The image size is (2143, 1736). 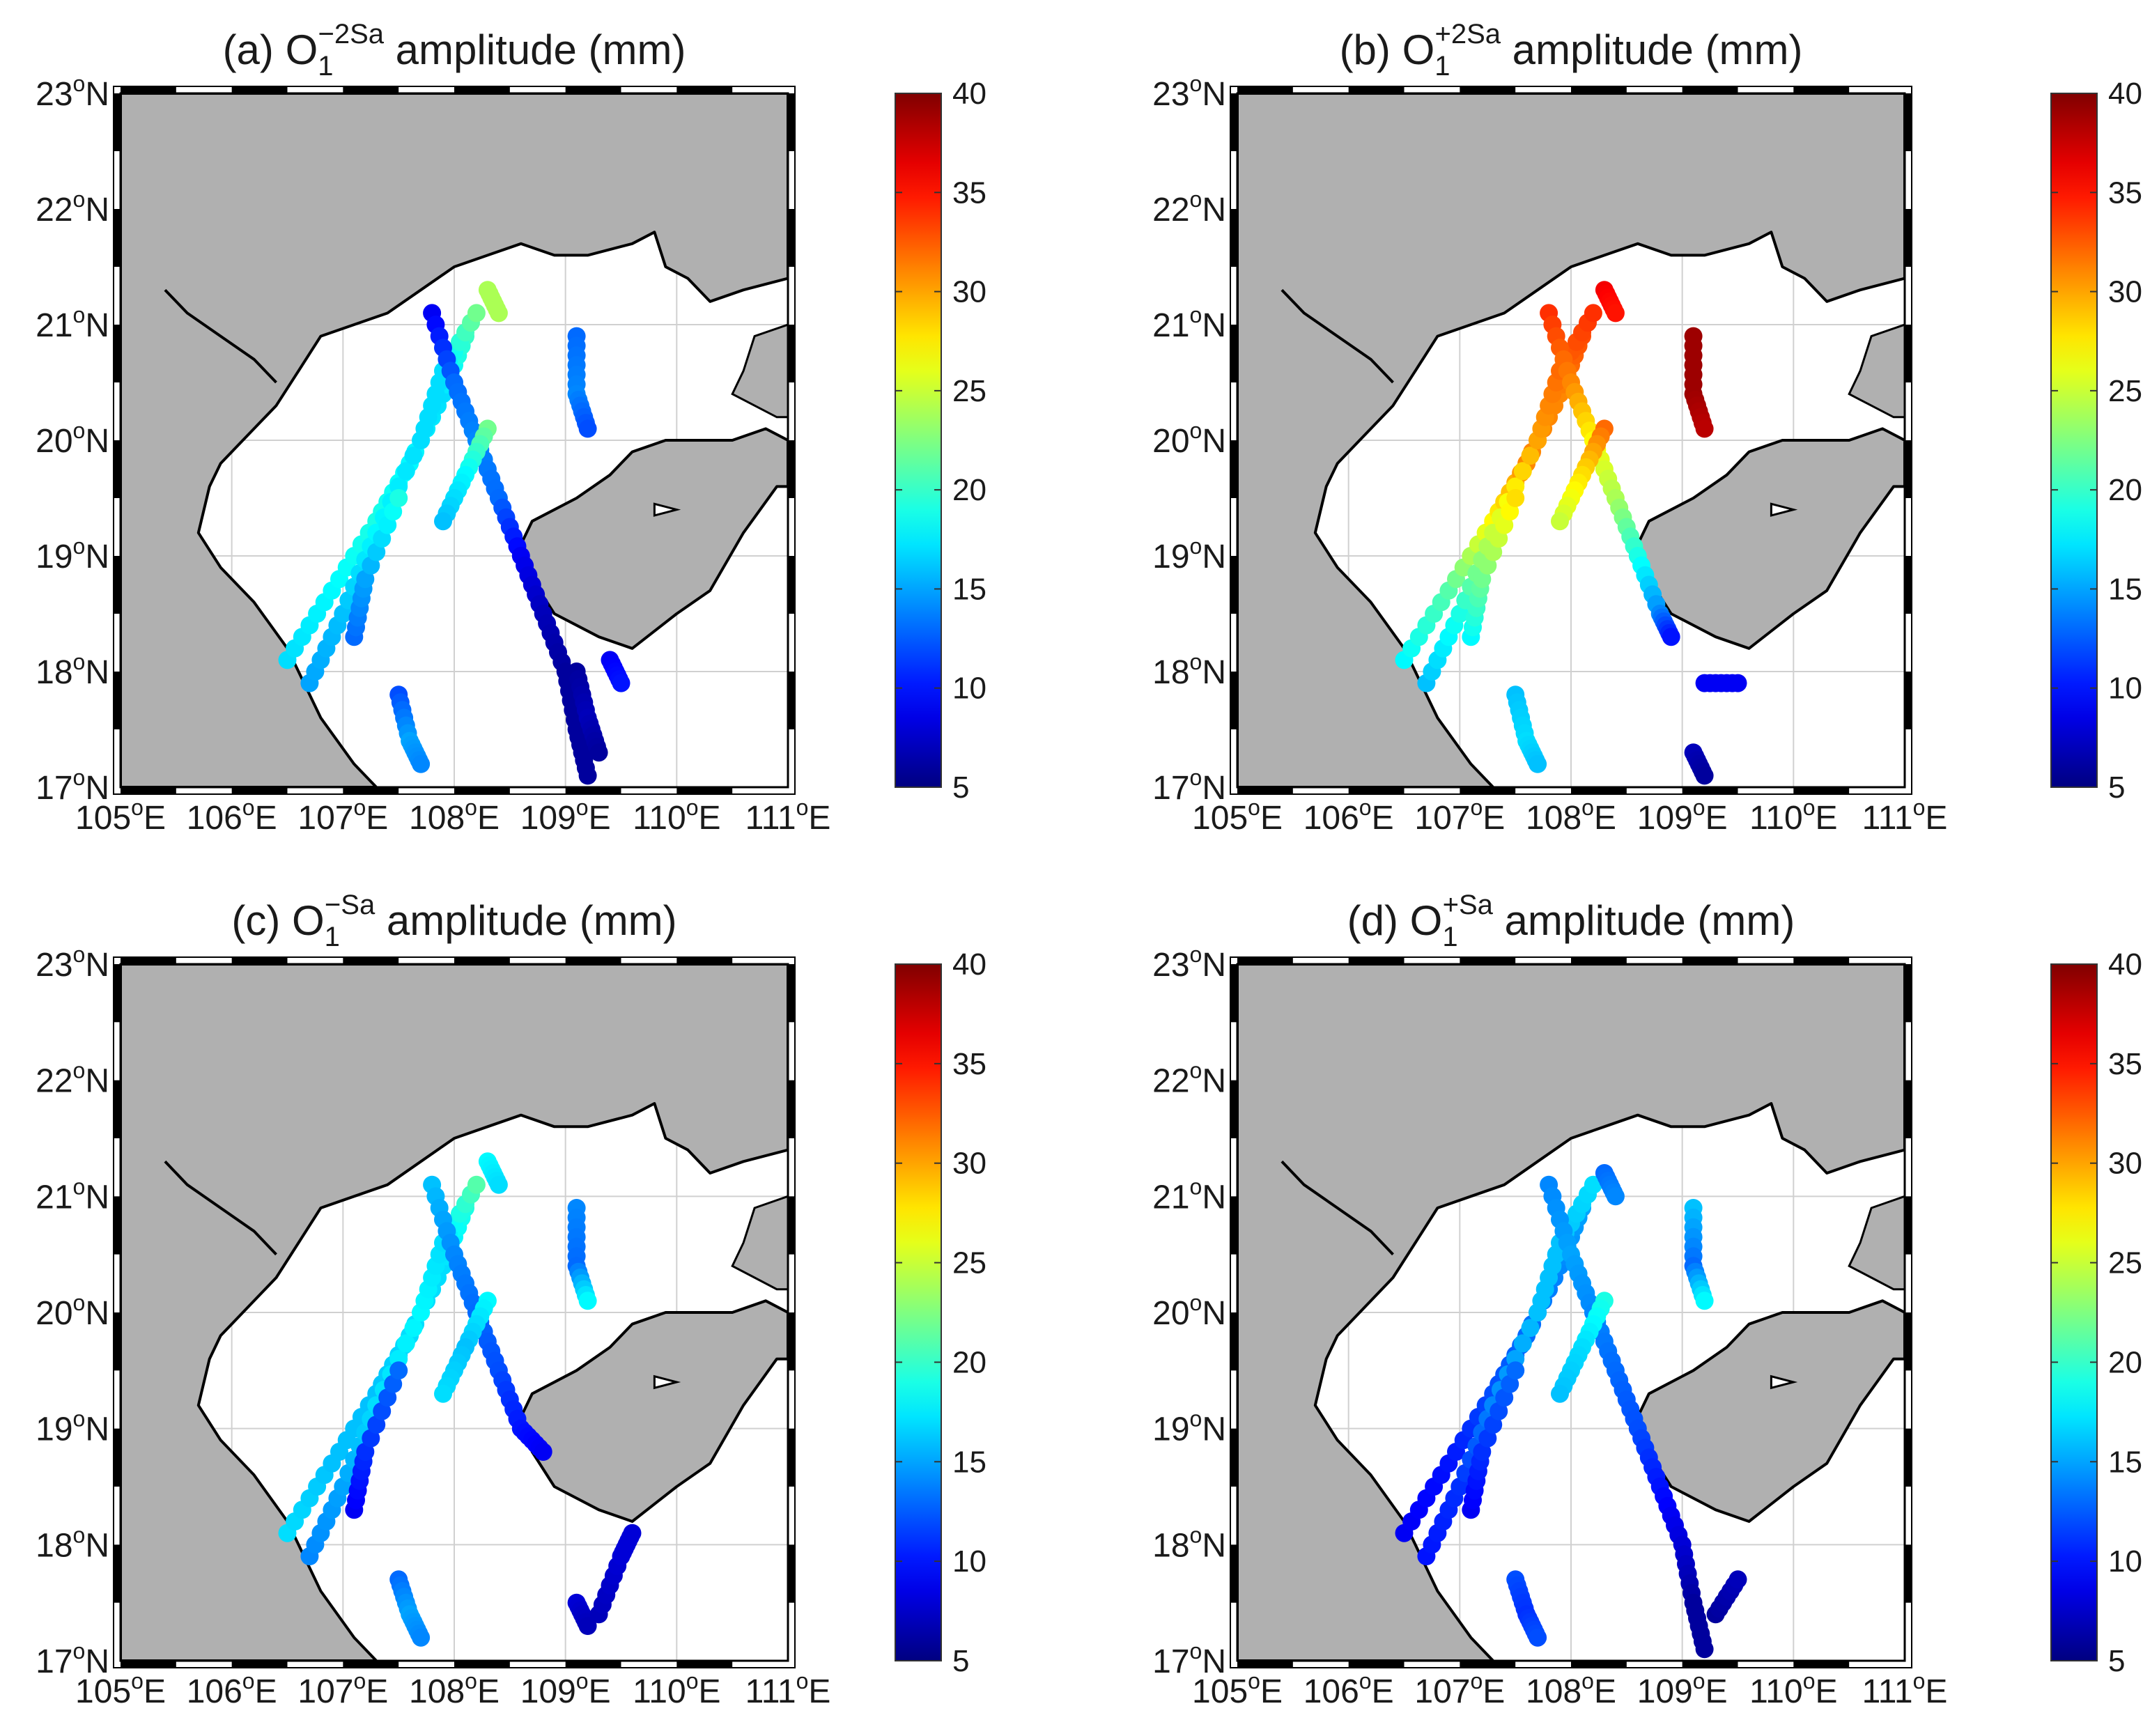 What do you see at coordinates (1793, 1689) in the screenshot?
I see `x-tick-label: 110oE` at bounding box center [1793, 1689].